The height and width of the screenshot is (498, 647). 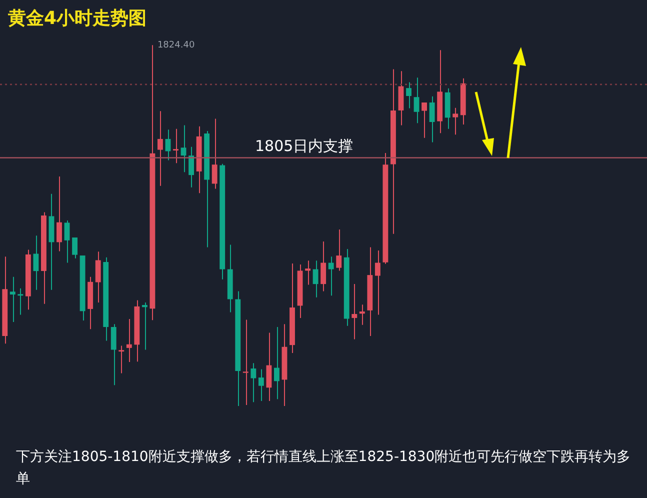 What do you see at coordinates (304, 146) in the screenshot?
I see `ref-line-label: 1805日内支撑` at bounding box center [304, 146].